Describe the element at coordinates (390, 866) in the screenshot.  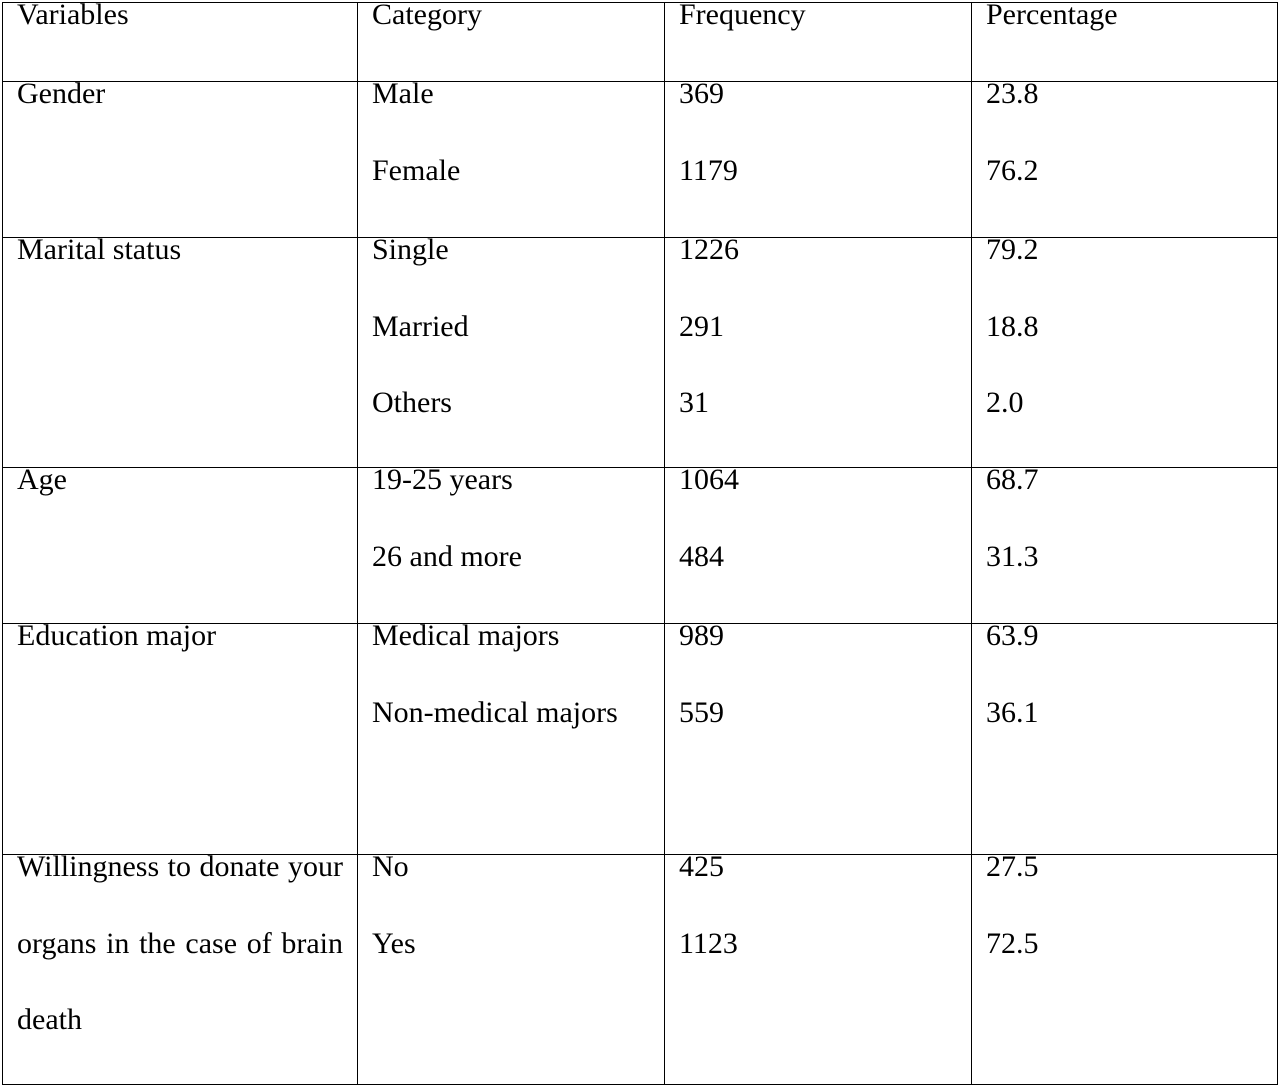
I see `category-value: No` at that location.